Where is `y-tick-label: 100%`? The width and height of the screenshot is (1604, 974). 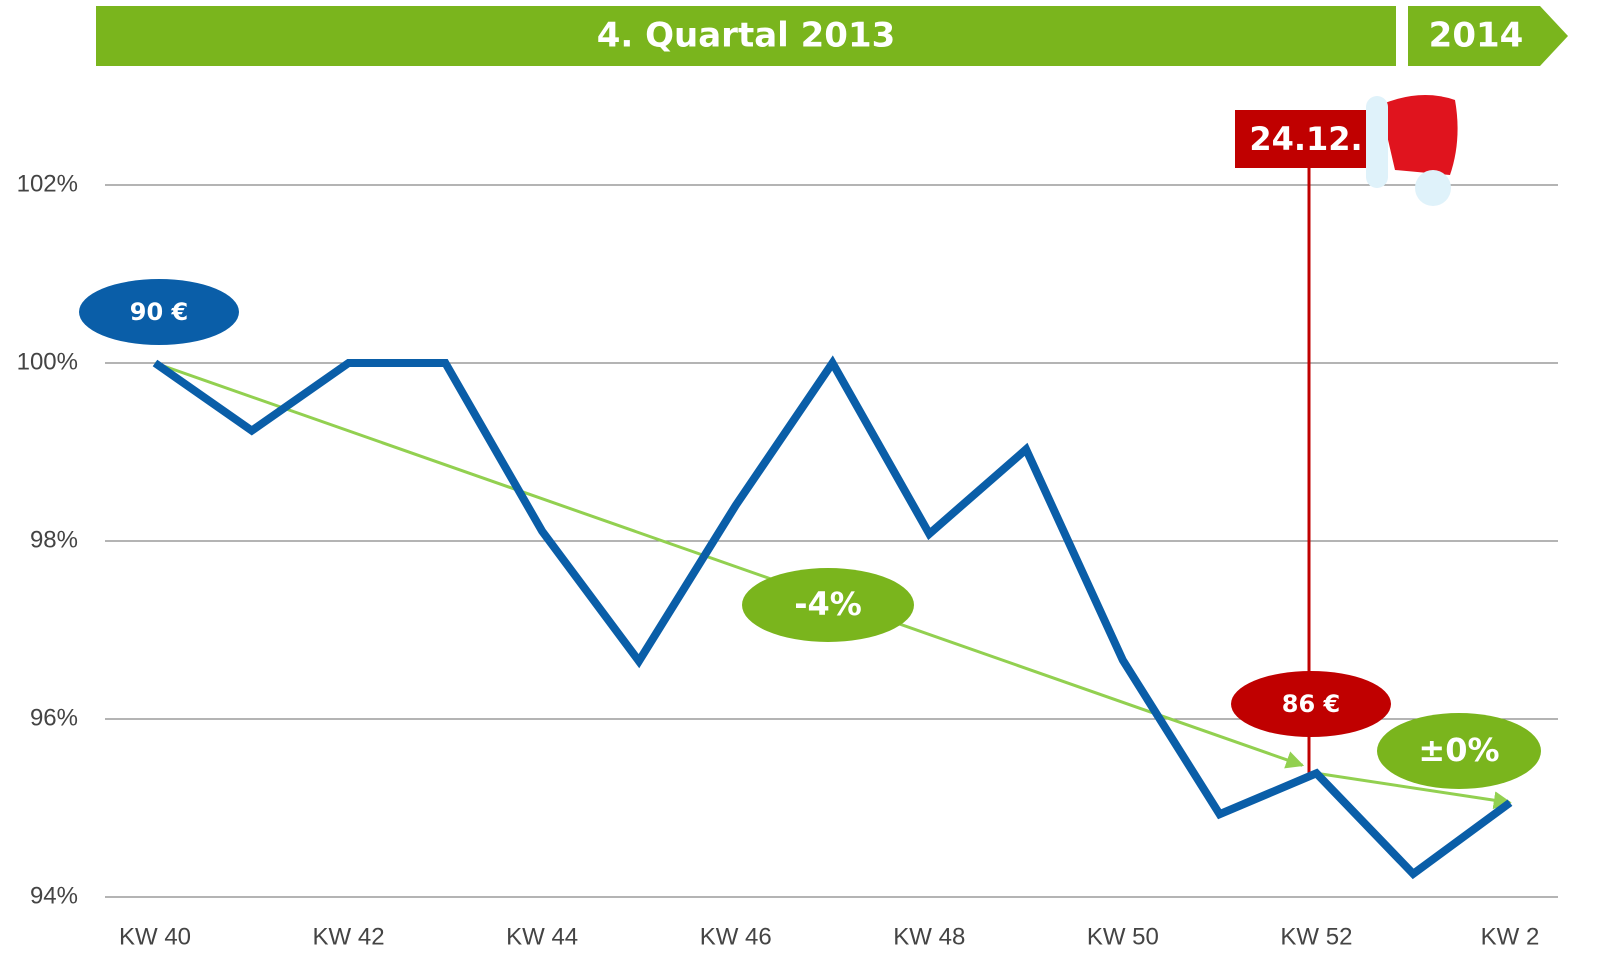 y-tick-label: 100% is located at coordinates (47, 361).